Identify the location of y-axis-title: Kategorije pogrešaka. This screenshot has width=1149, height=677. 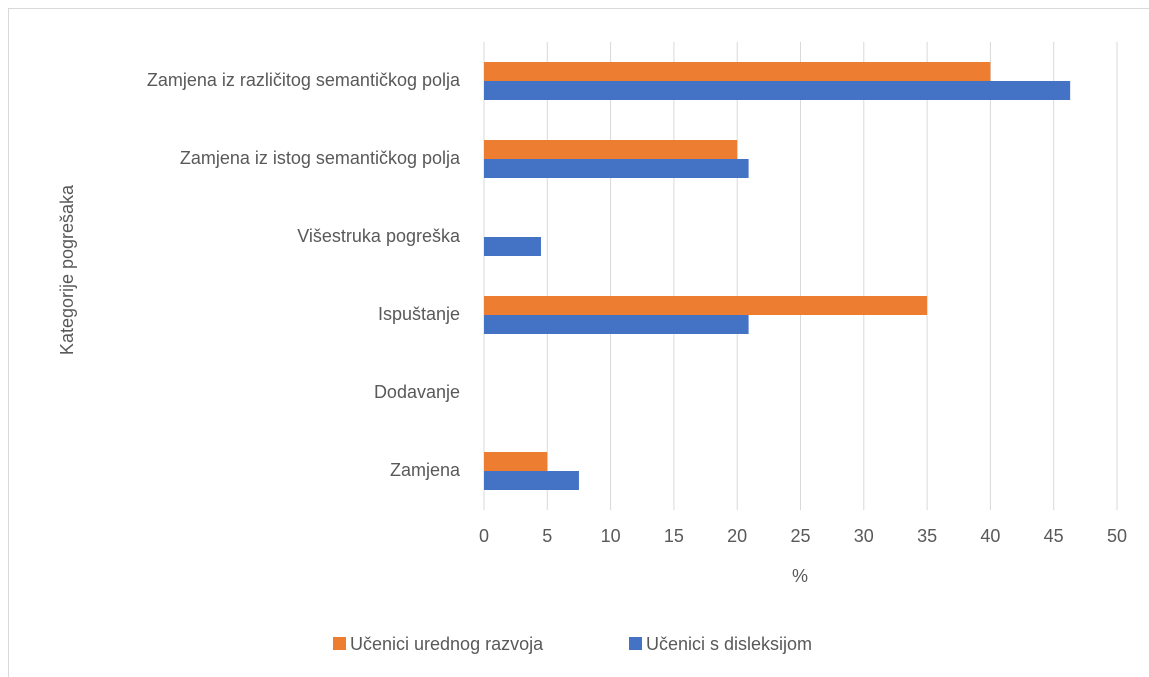
(67, 269).